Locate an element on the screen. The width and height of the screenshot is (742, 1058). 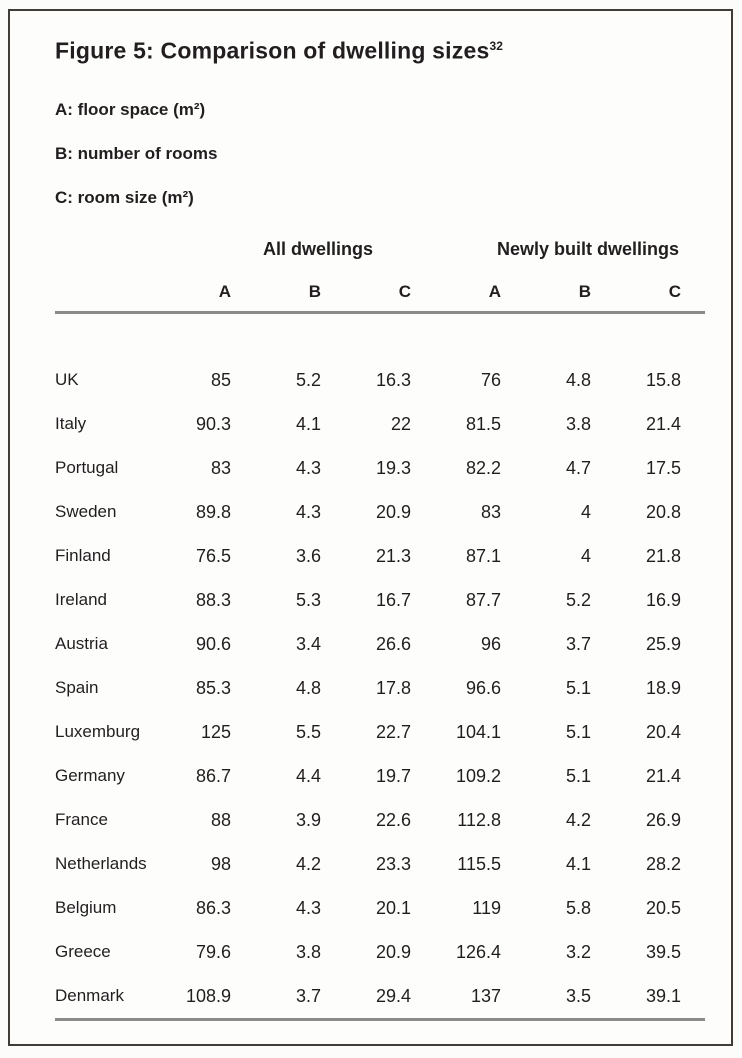
value-cell: 5.3 is located at coordinates (308, 599).